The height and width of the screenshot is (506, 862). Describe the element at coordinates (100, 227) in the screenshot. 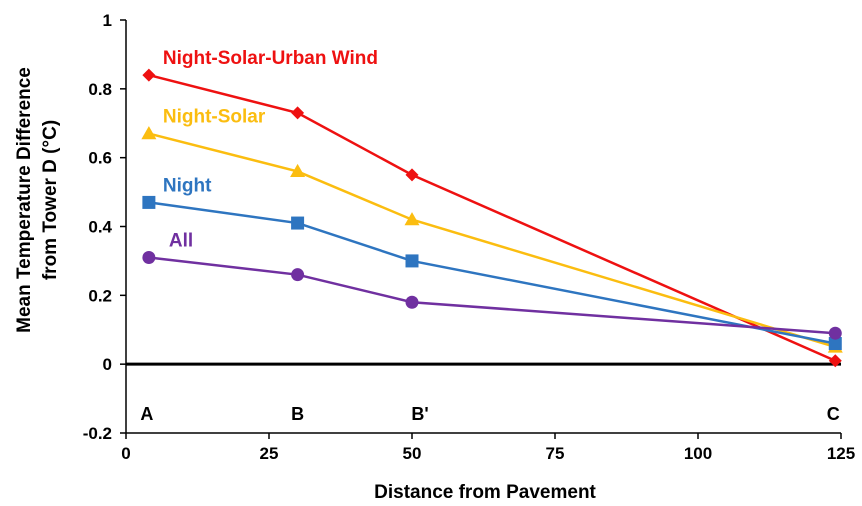

I see `y-tick-label: 0.4` at that location.